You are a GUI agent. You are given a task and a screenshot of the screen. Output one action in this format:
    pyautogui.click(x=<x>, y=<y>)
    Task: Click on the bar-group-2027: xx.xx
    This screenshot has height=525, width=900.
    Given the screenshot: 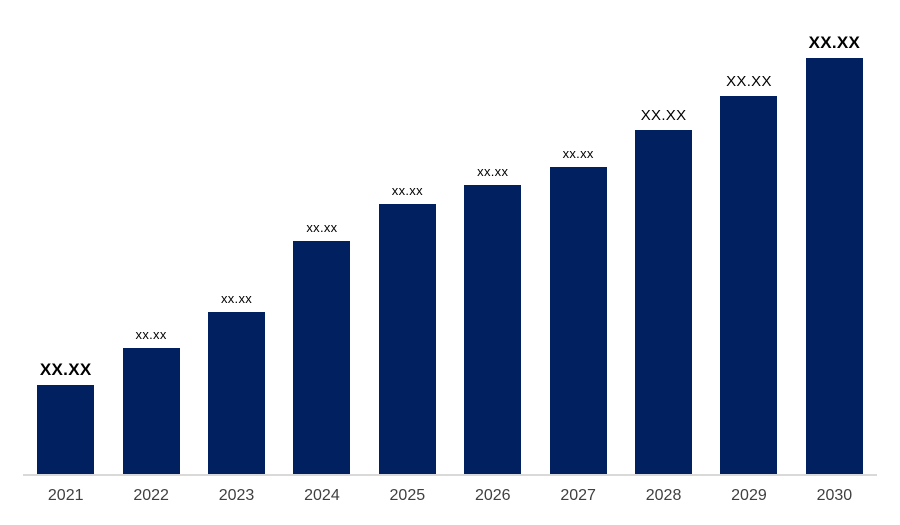 What is the action you would take?
    pyautogui.click(x=577, y=237)
    